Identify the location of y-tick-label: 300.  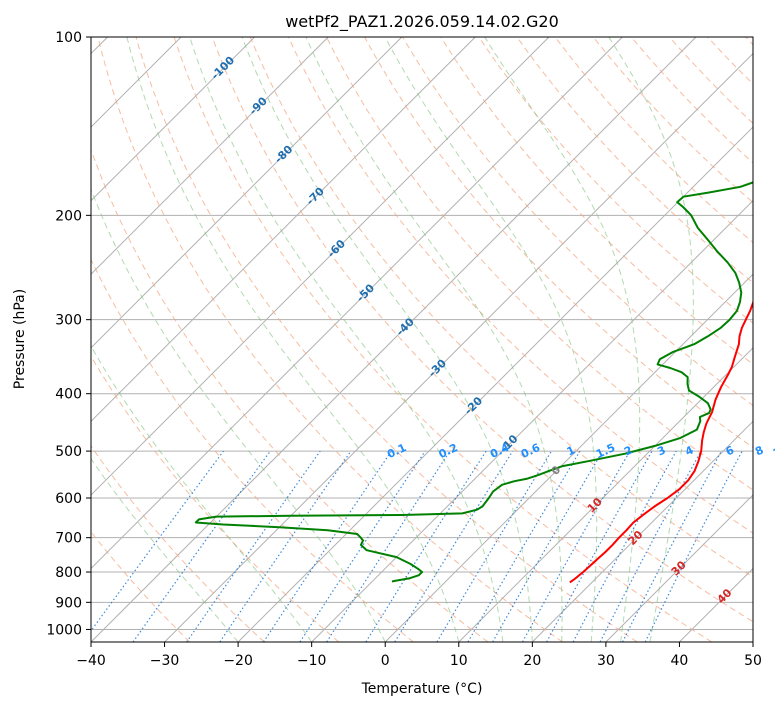
(68, 321).